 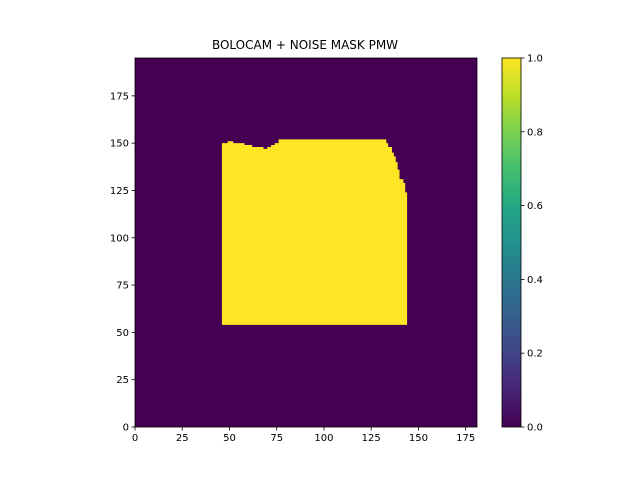 What do you see at coordinates (535, 206) in the screenshot?
I see `colorbar-tick-label: 0.6` at bounding box center [535, 206].